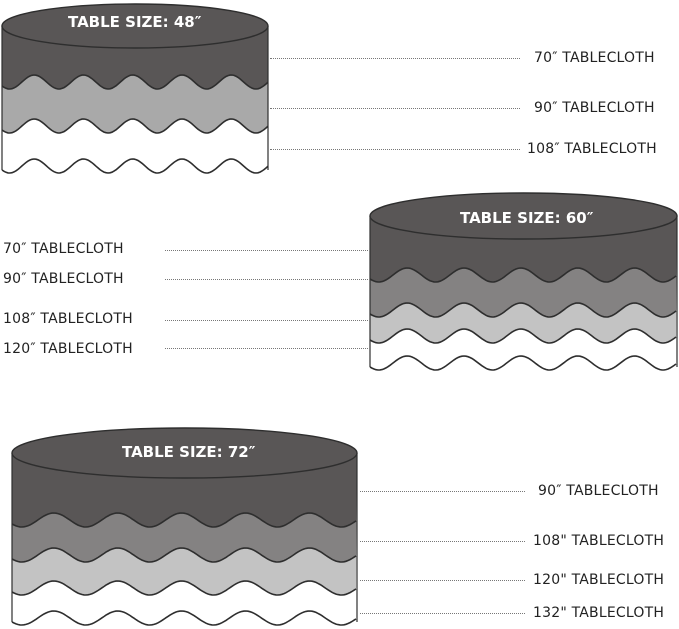  I want to click on label-48-70: 70″ TABLECLOTH, so click(594, 58).